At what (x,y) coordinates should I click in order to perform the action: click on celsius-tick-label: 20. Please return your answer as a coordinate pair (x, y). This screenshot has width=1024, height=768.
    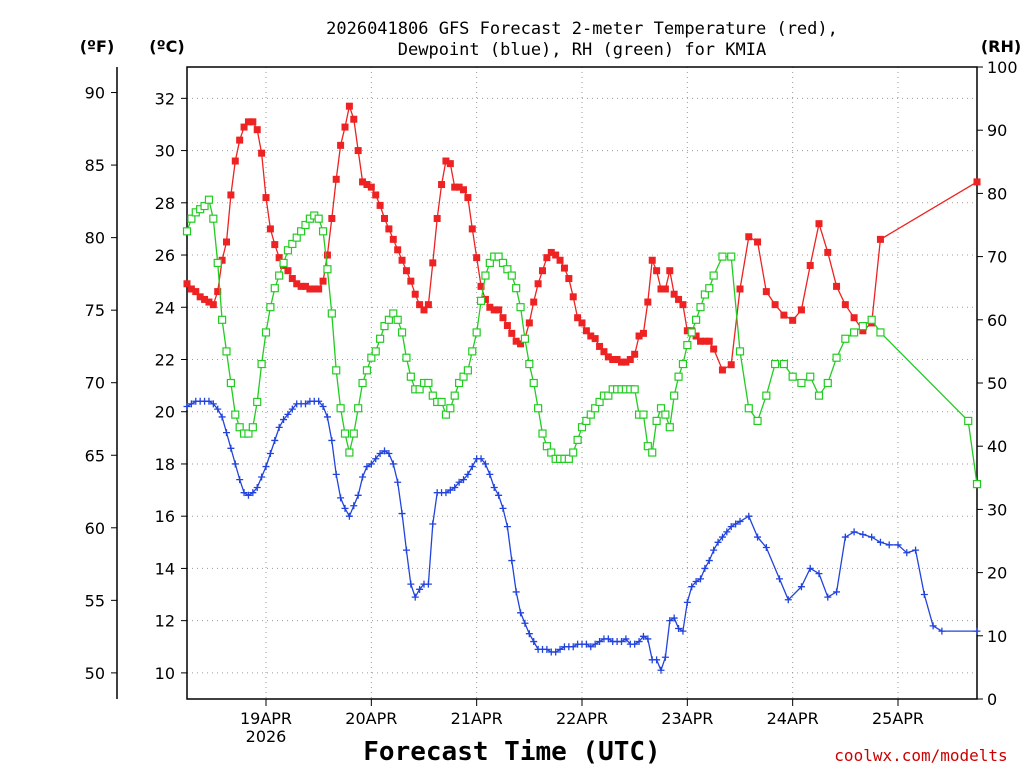
    Looking at the image, I should click on (165, 412).